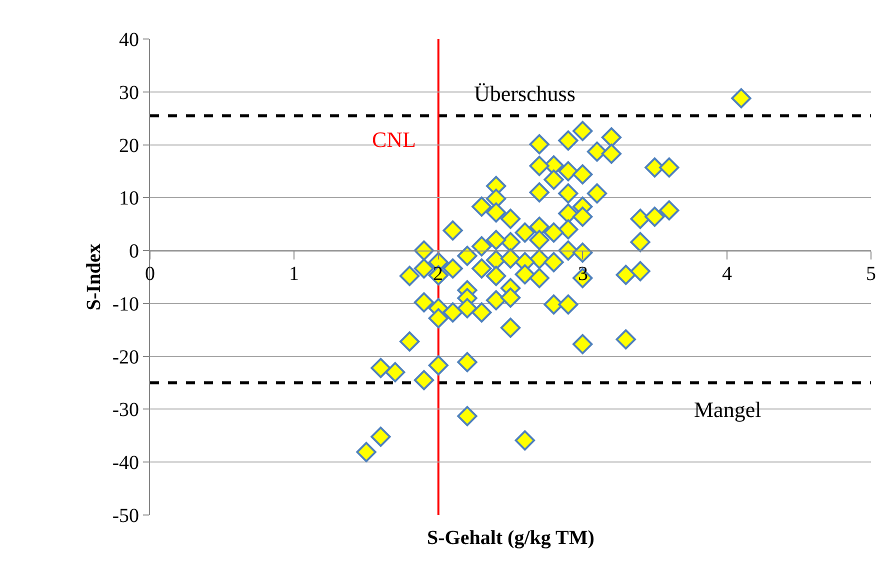 This screenshot has width=894, height=581. Describe the element at coordinates (871, 274) in the screenshot. I see `x-tick-label: 5` at that location.